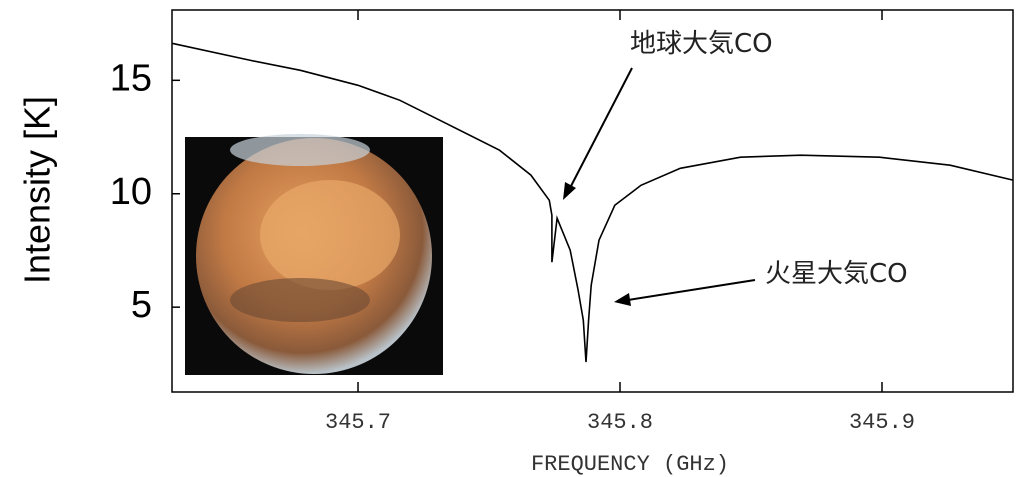  Describe the element at coordinates (882, 422) in the screenshot. I see `x-tick-label: 345.9` at that location.